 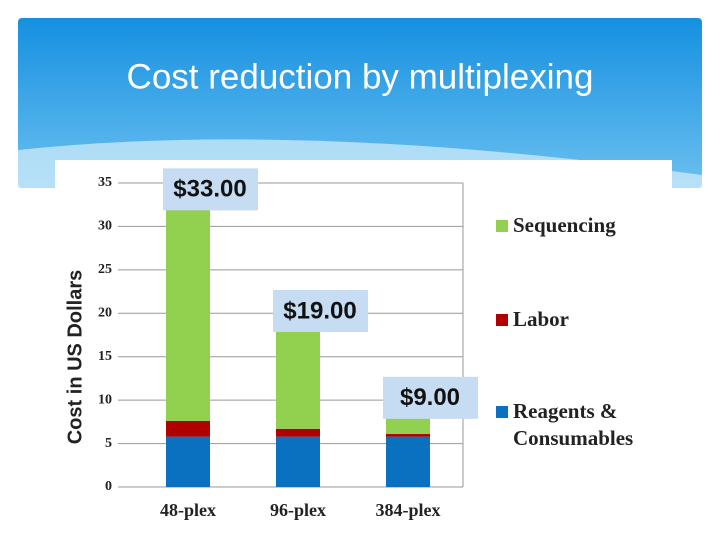 What do you see at coordinates (75, 357) in the screenshot?
I see `y-axis-label: Cost in US Dollars` at bounding box center [75, 357].